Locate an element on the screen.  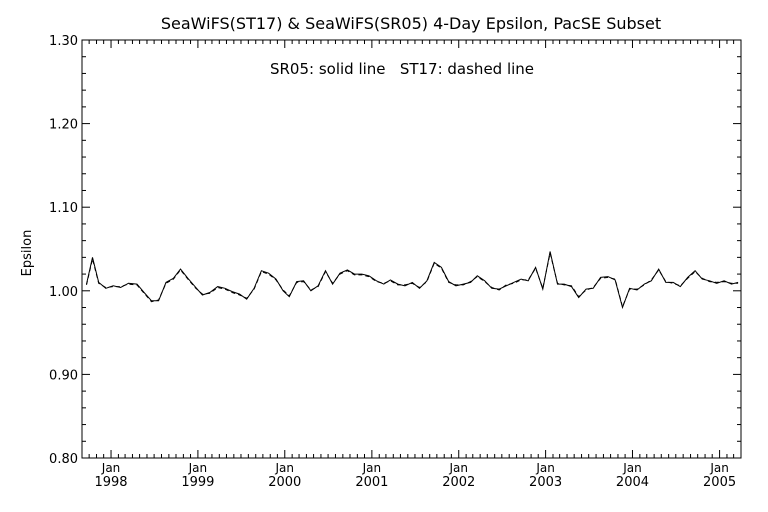
x-tick-year-label: 2004 is located at coordinates (632, 482).